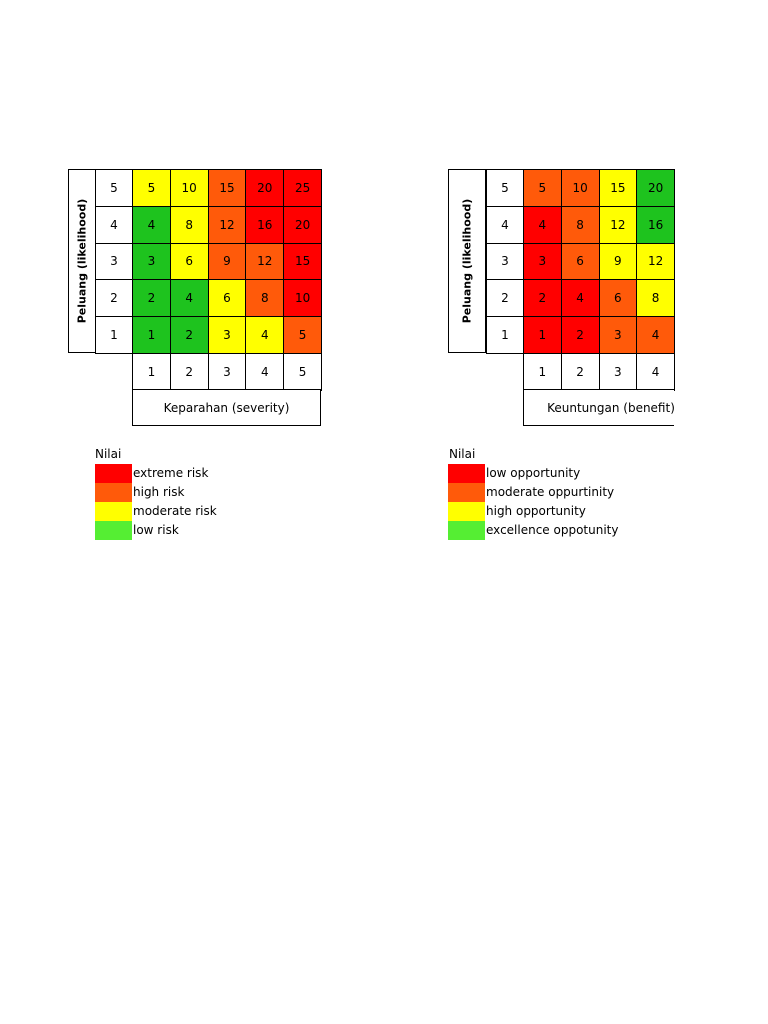 This screenshot has height=1024, width=768. Describe the element at coordinates (536, 511) in the screenshot. I see `opportunity_matrix-legend-label: high opportunity` at that location.